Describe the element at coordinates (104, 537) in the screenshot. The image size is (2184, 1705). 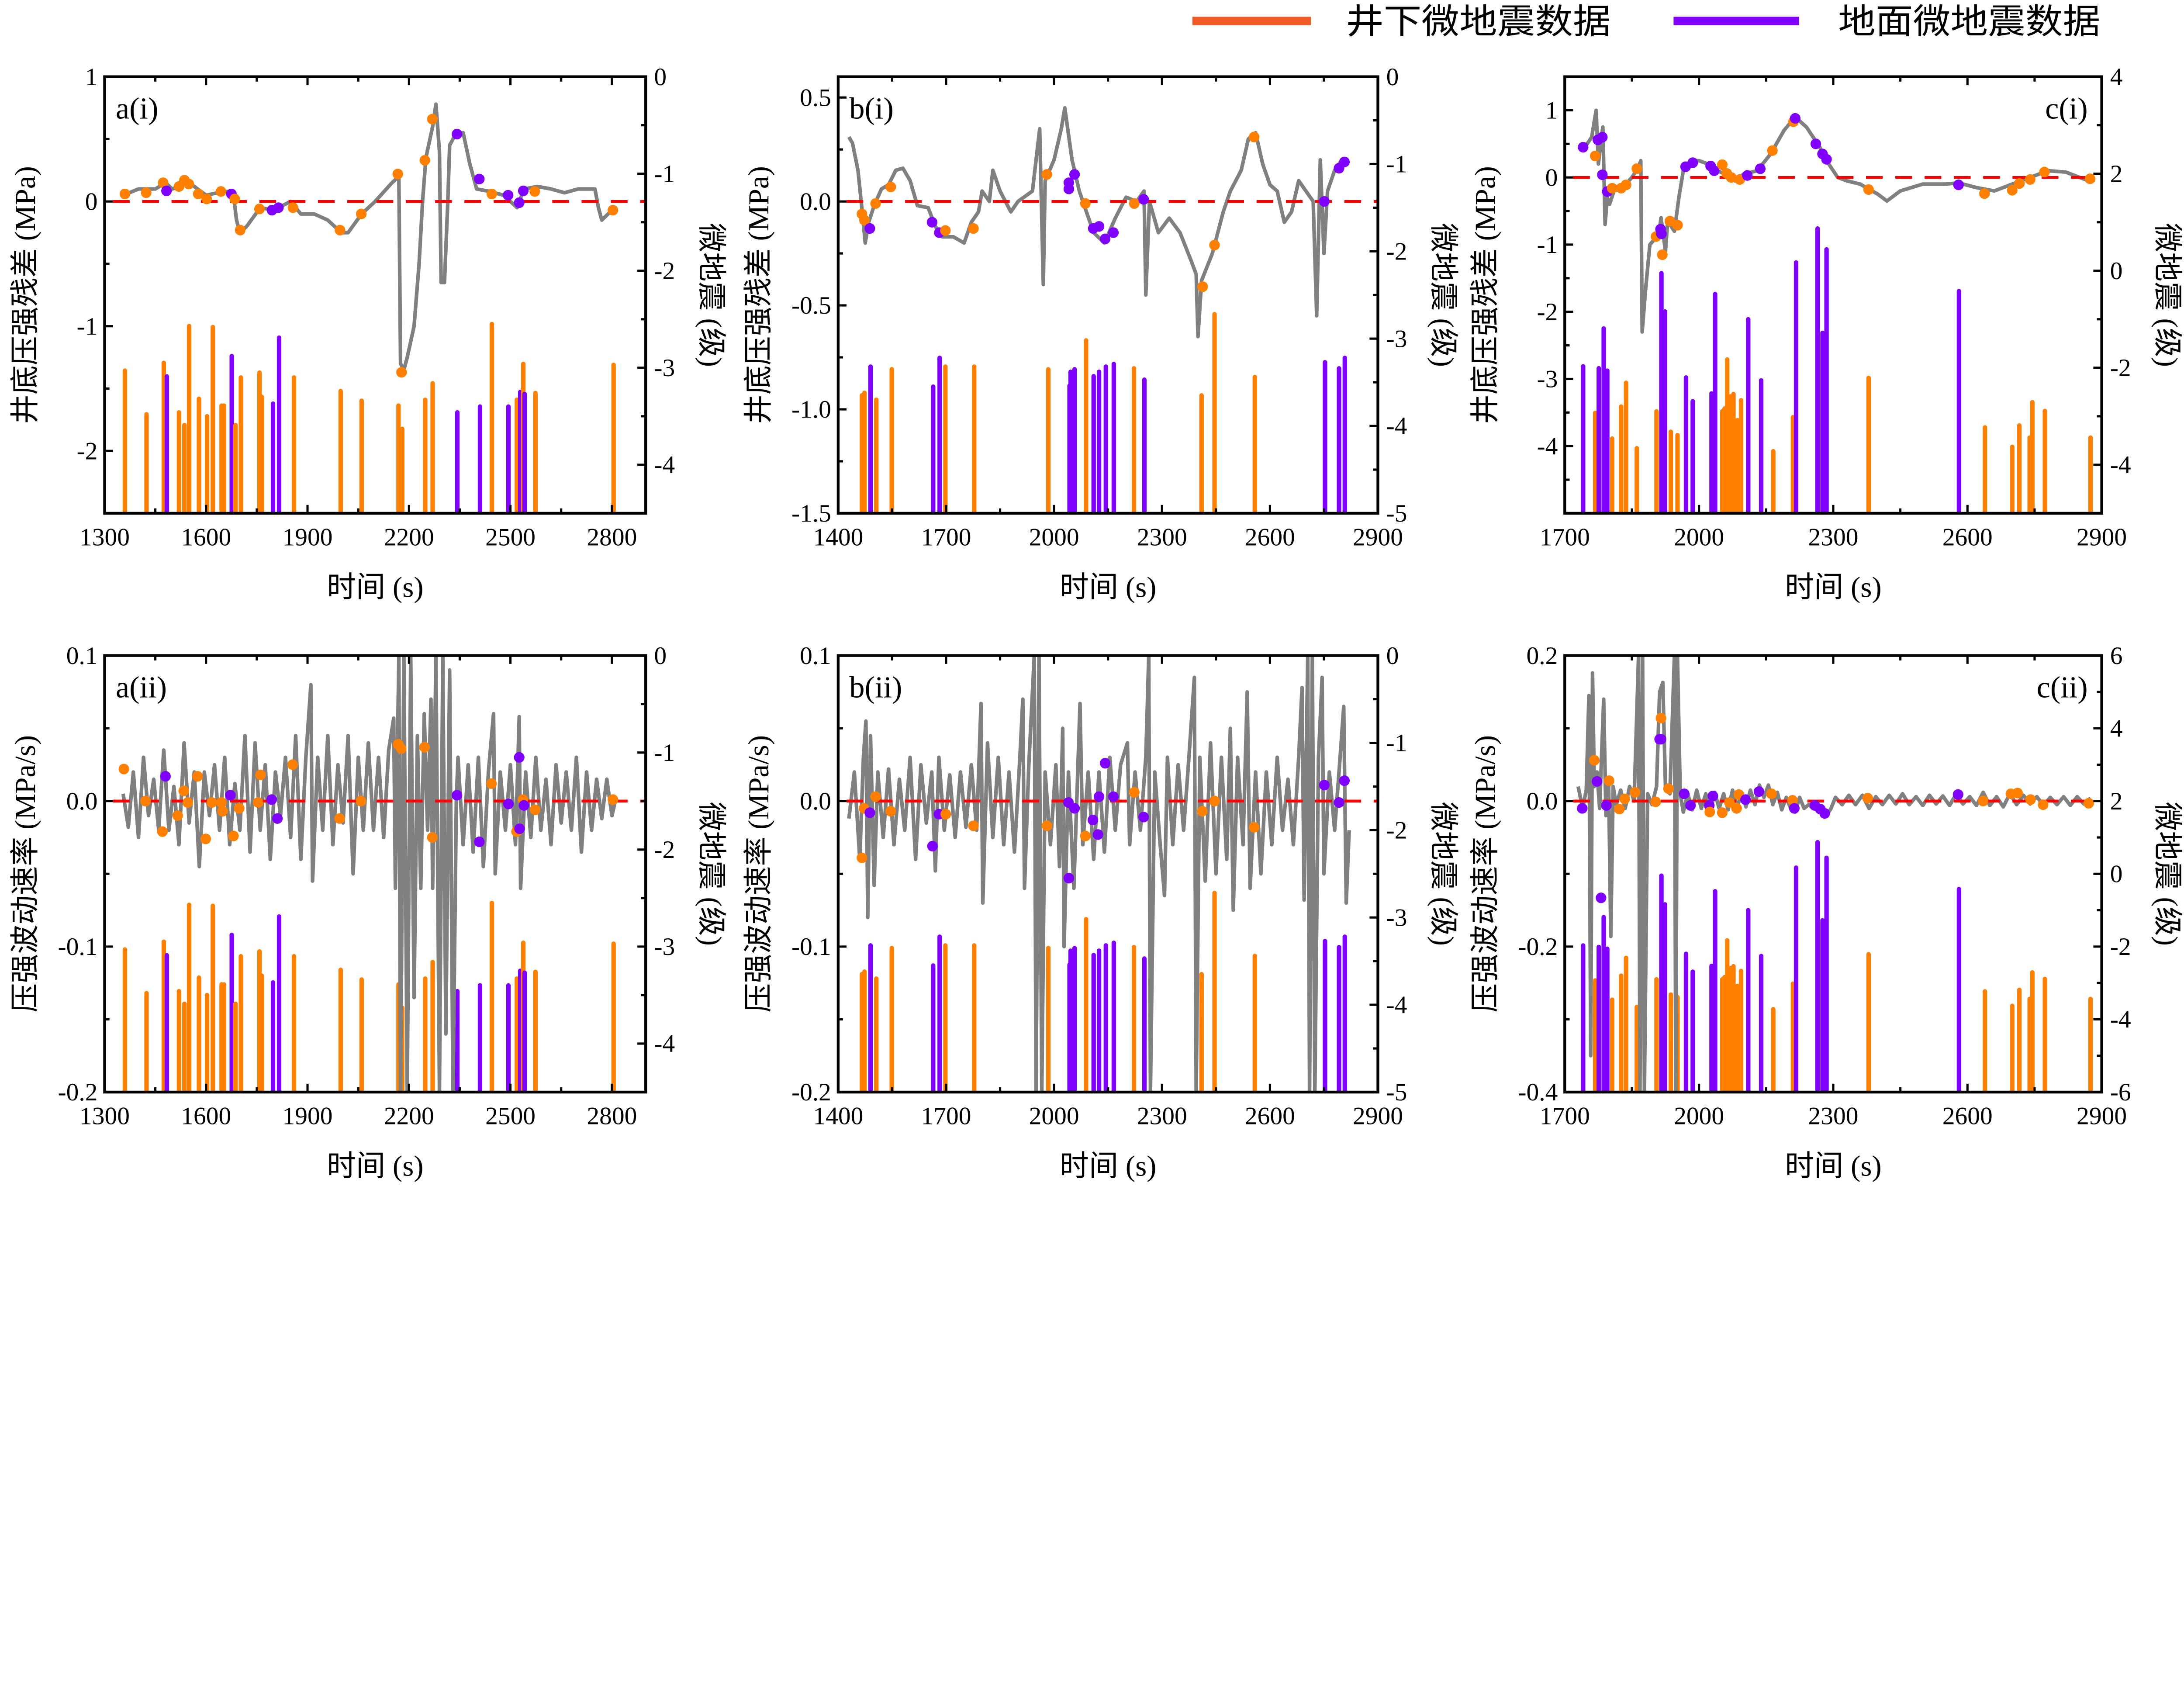
I see `x-tick-label: 1300` at that location.